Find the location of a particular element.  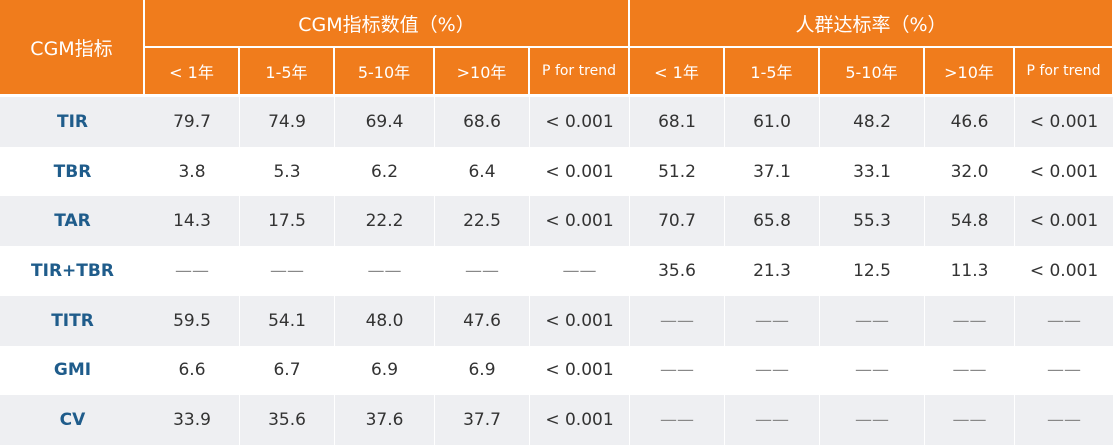

cell-value: 69.4 is located at coordinates (385, 122).